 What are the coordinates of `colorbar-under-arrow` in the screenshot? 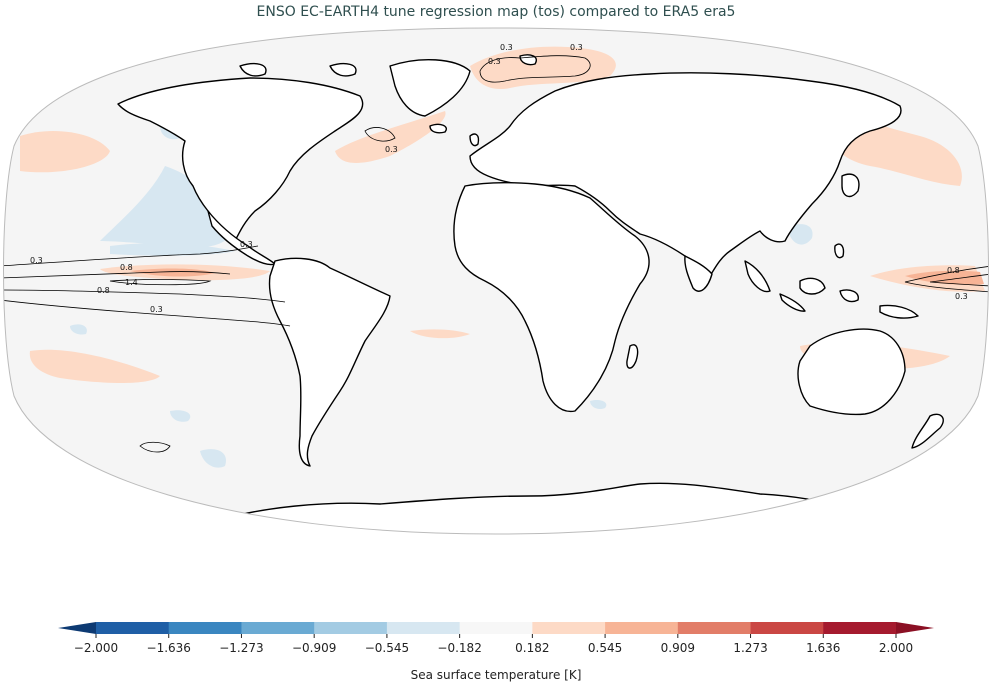 It's located at (77, 628).